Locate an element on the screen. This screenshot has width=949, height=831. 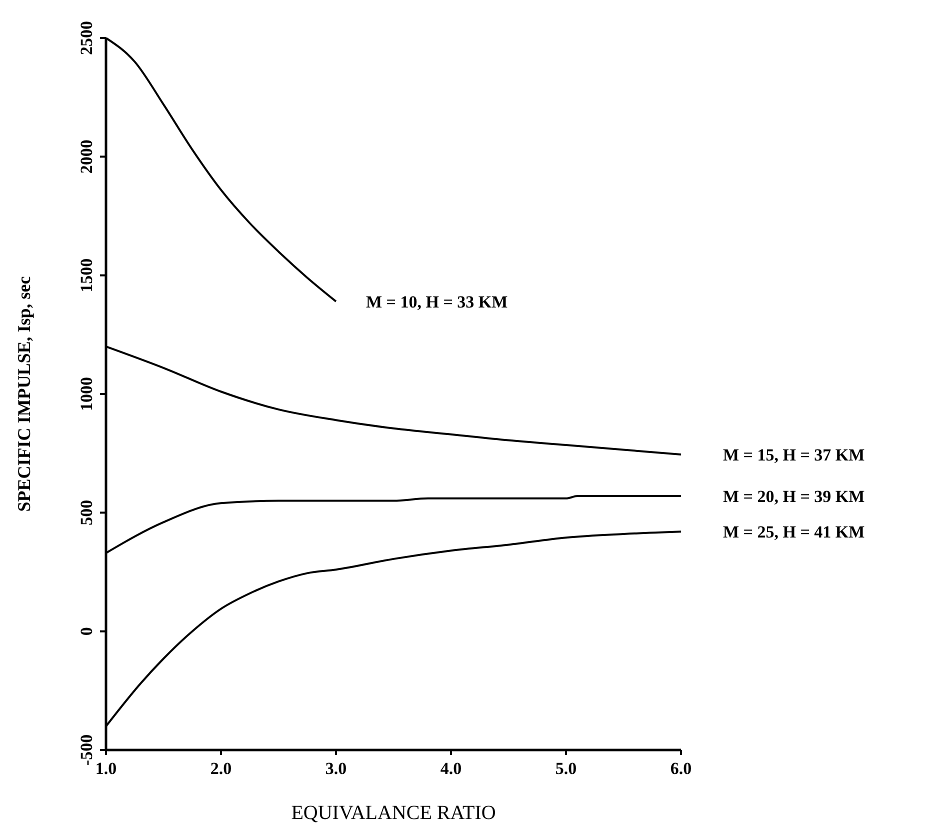
text: M = 15, H = 37 KM is located at coordinates (794, 455).